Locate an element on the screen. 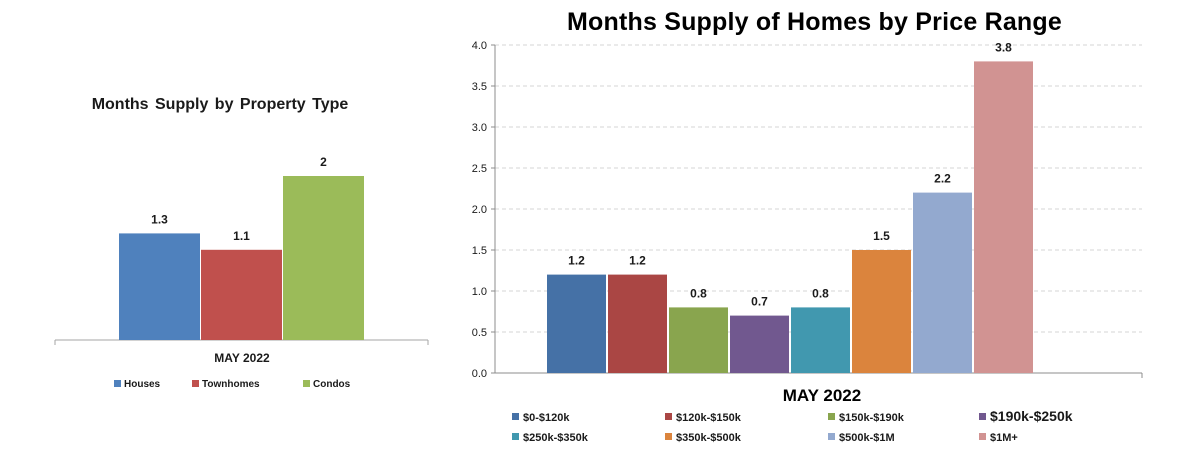 Image resolution: width=1189 pixels, height=460 pixels. y-tick-label: 0.5 is located at coordinates (479, 333).